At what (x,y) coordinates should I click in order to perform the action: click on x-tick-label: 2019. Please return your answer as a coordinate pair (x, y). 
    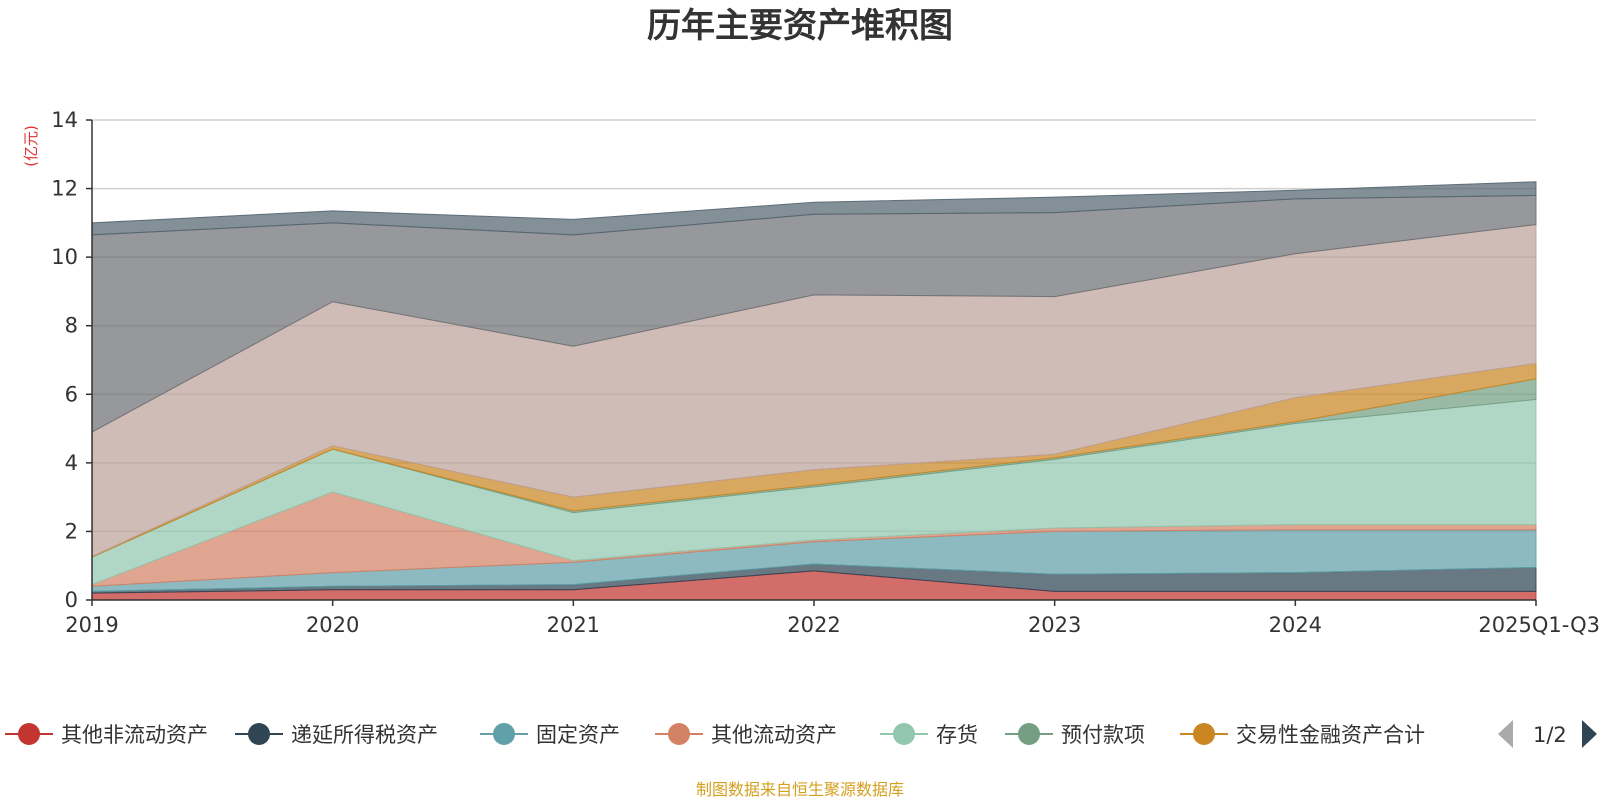
    Looking at the image, I should click on (91, 625).